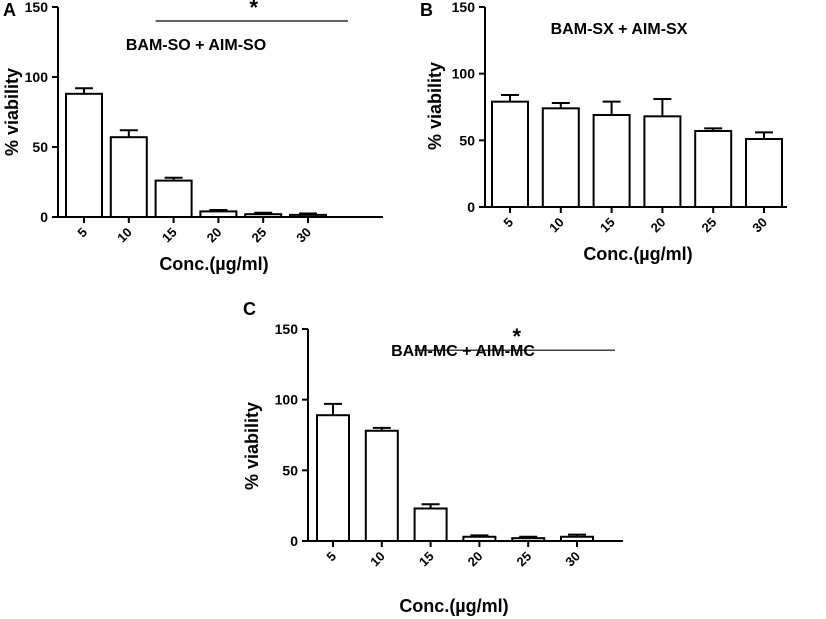 Image resolution: width=826 pixels, height=619 pixels. Describe the element at coordinates (619, 29) in the screenshot. I see `panel-b-title: BAM-SX + AIM-SX` at that location.